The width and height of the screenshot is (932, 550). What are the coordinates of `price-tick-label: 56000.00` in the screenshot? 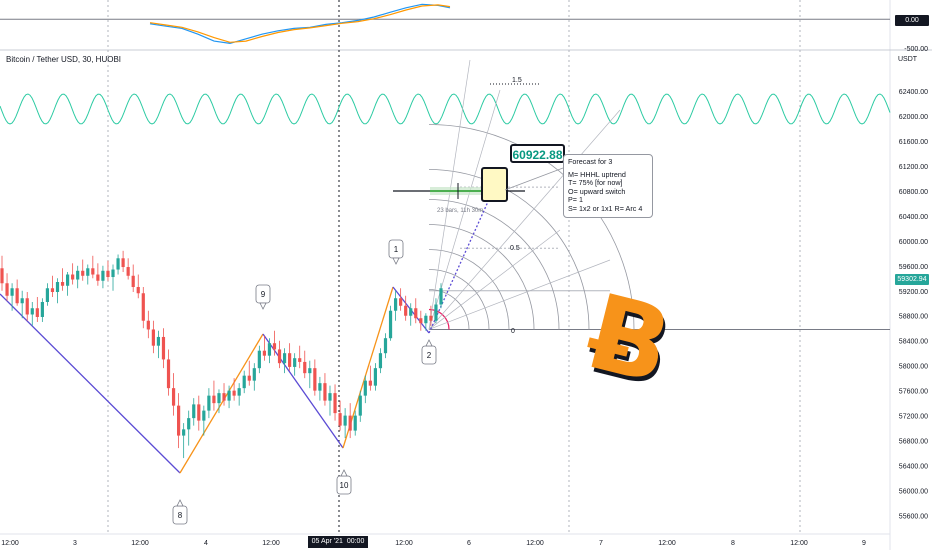 It's located at (913, 492).